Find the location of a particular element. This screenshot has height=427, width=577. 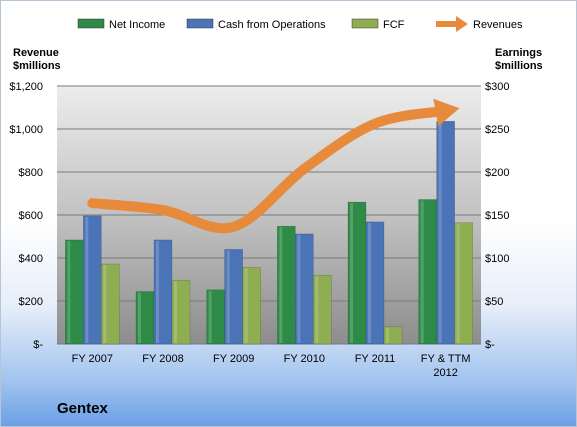

category-label: 2012 is located at coordinates (445, 373).